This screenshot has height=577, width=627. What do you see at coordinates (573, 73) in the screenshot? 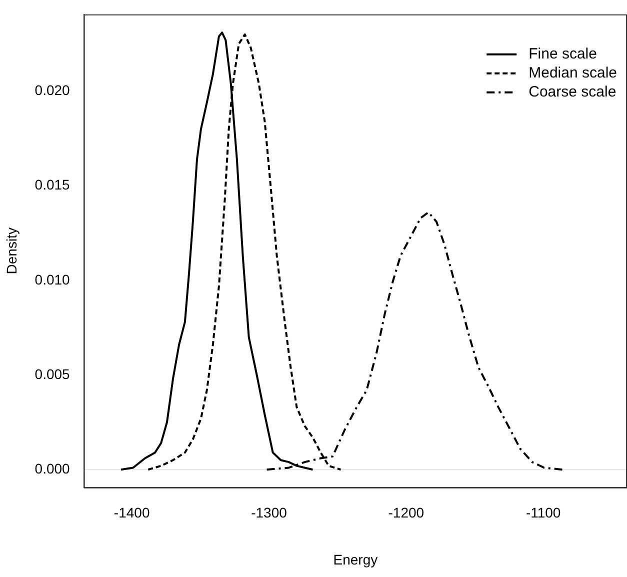
I see `legend-label: Median scale` at bounding box center [573, 73].